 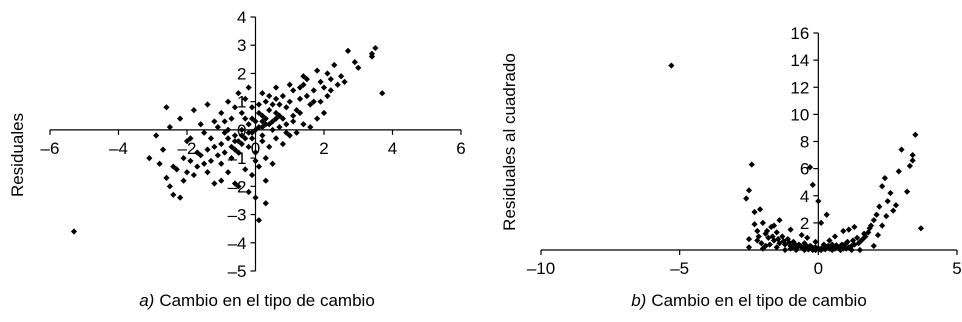 What do you see at coordinates (956, 268) in the screenshot?
I see `x-tick-label: 5` at bounding box center [956, 268].